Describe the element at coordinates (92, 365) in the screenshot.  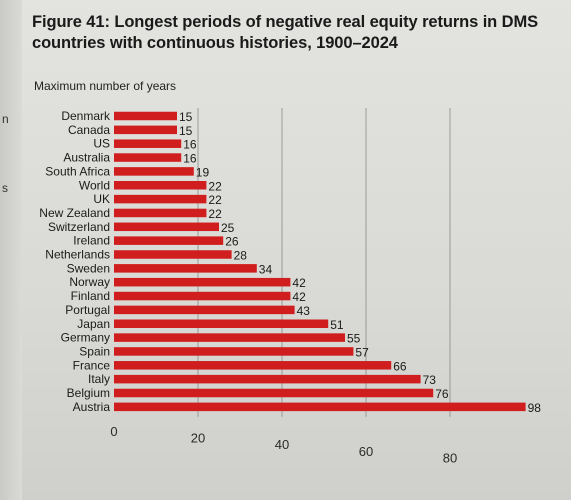
I see `category-label: France` at that location.